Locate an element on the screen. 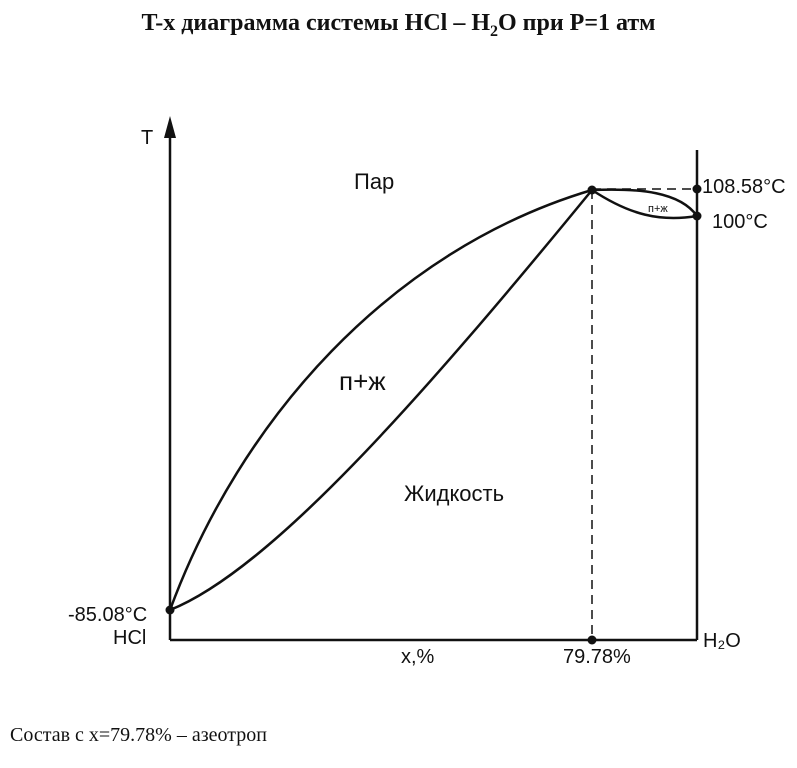  hcl-boiling-point is located at coordinates (170, 610).